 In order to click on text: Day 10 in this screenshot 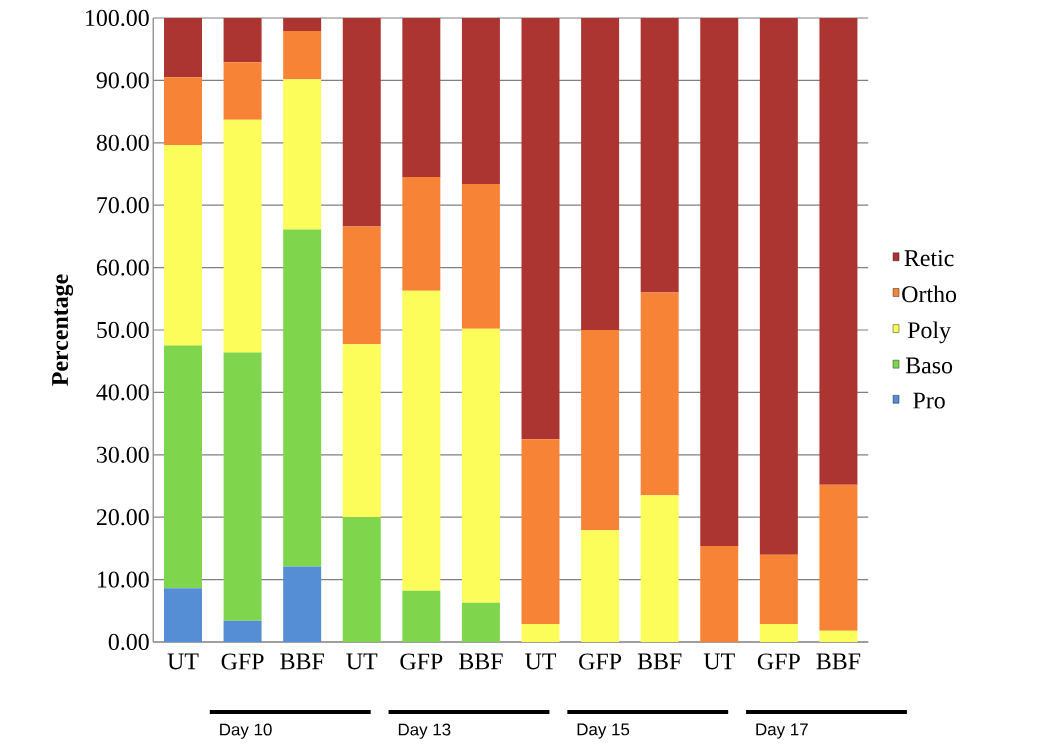, I will do `click(246, 731)`.